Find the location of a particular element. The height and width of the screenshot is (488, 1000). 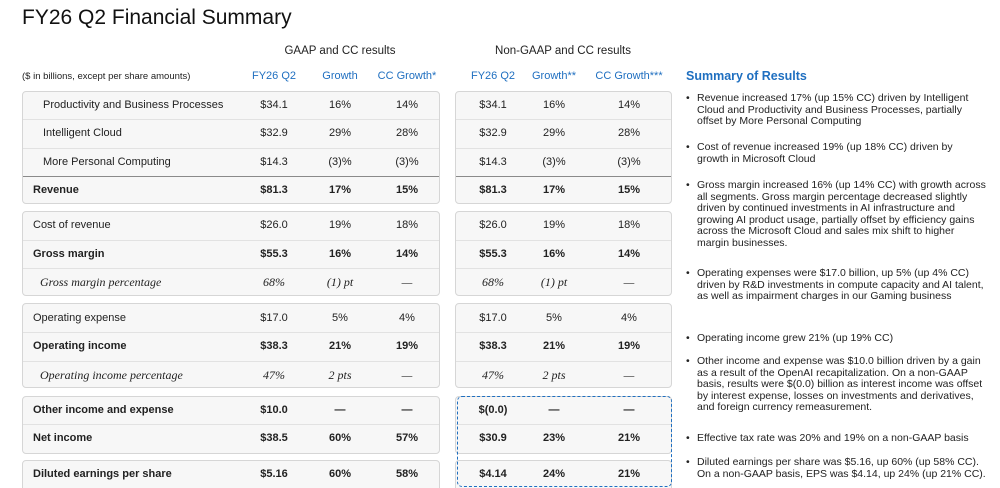

cell-value: 14% is located at coordinates (407, 254).